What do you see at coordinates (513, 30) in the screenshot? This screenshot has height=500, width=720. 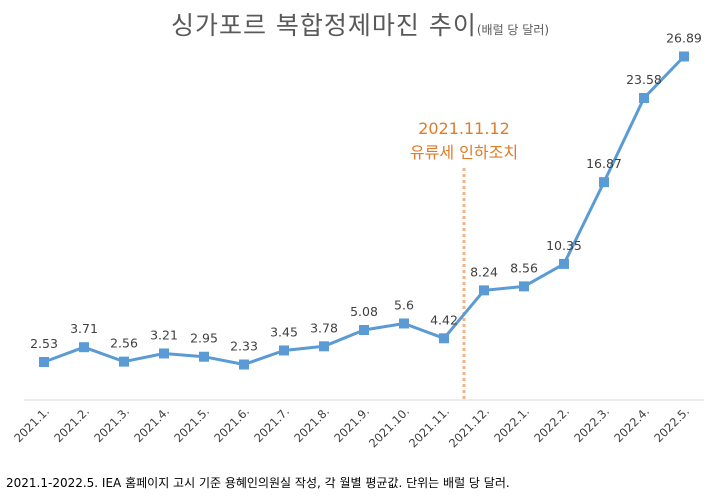 I see `chart-title-unit: (배럴 당 달러)` at bounding box center [513, 30].